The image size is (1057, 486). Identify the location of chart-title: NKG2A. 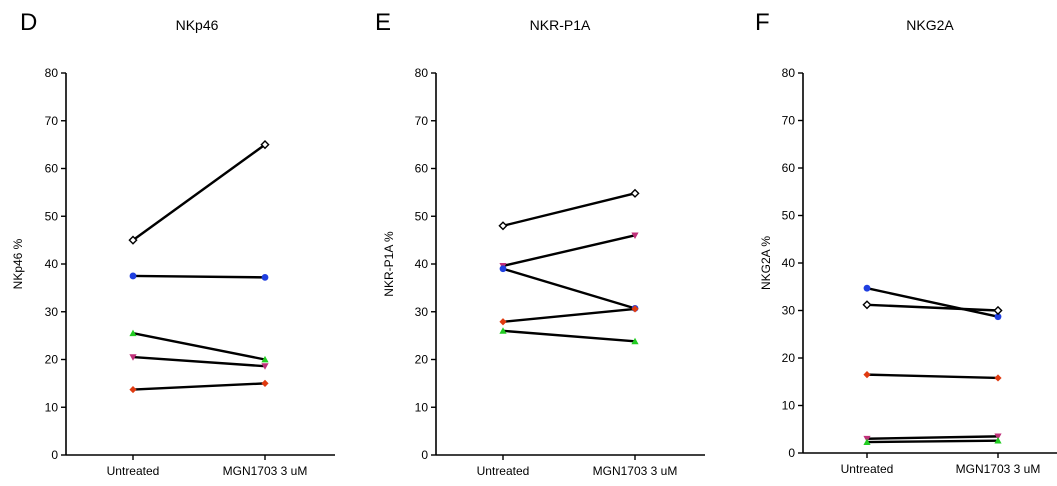
(930, 25).